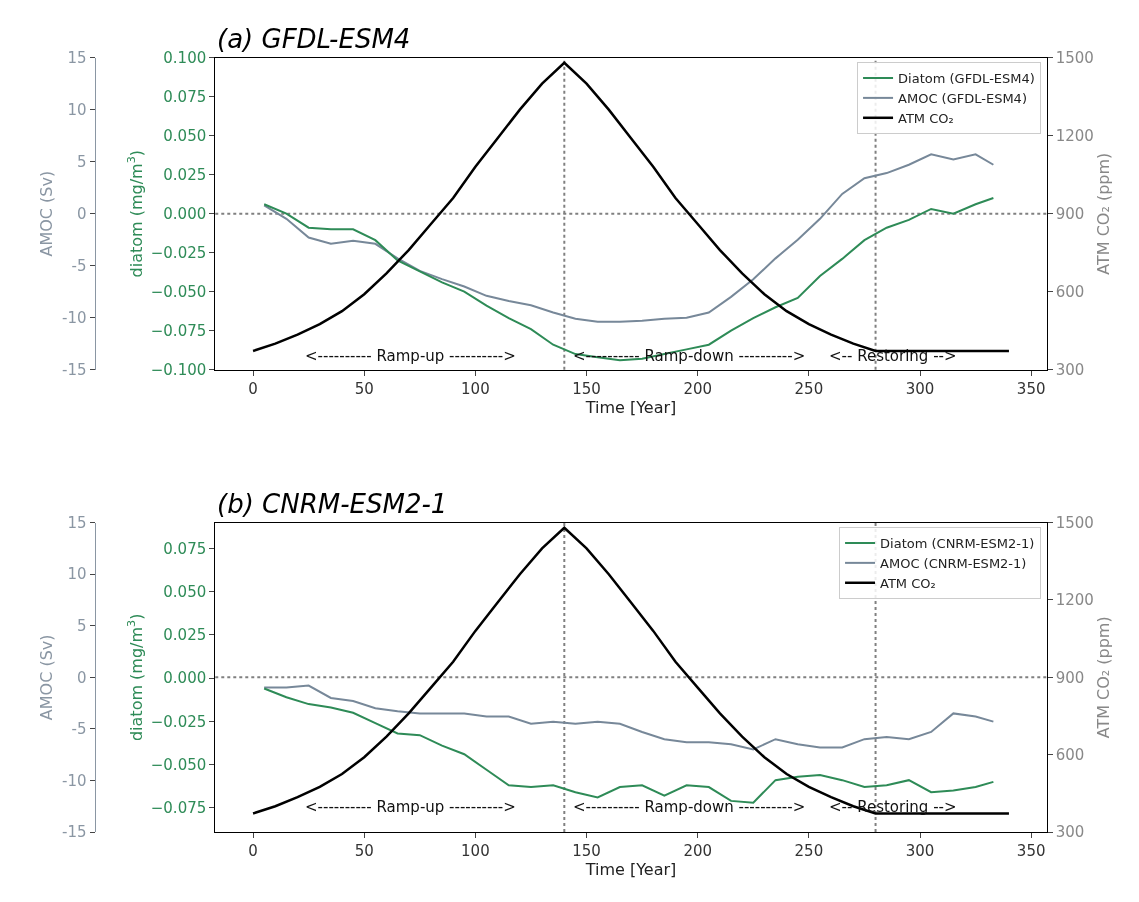  What do you see at coordinates (689, 807) in the screenshot?
I see `annotation: <---------- Ramp-down ---------->` at bounding box center [689, 807].